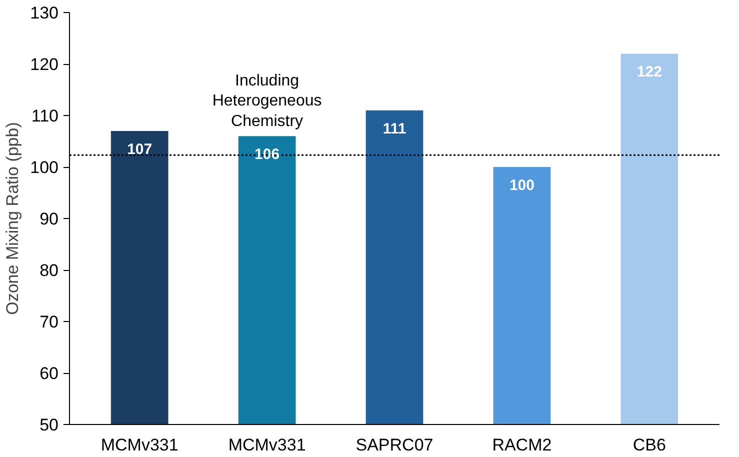 Image resolution: width=739 pixels, height=457 pixels. Describe the element at coordinates (49, 270) in the screenshot. I see `y-tick-label: 80` at that location.